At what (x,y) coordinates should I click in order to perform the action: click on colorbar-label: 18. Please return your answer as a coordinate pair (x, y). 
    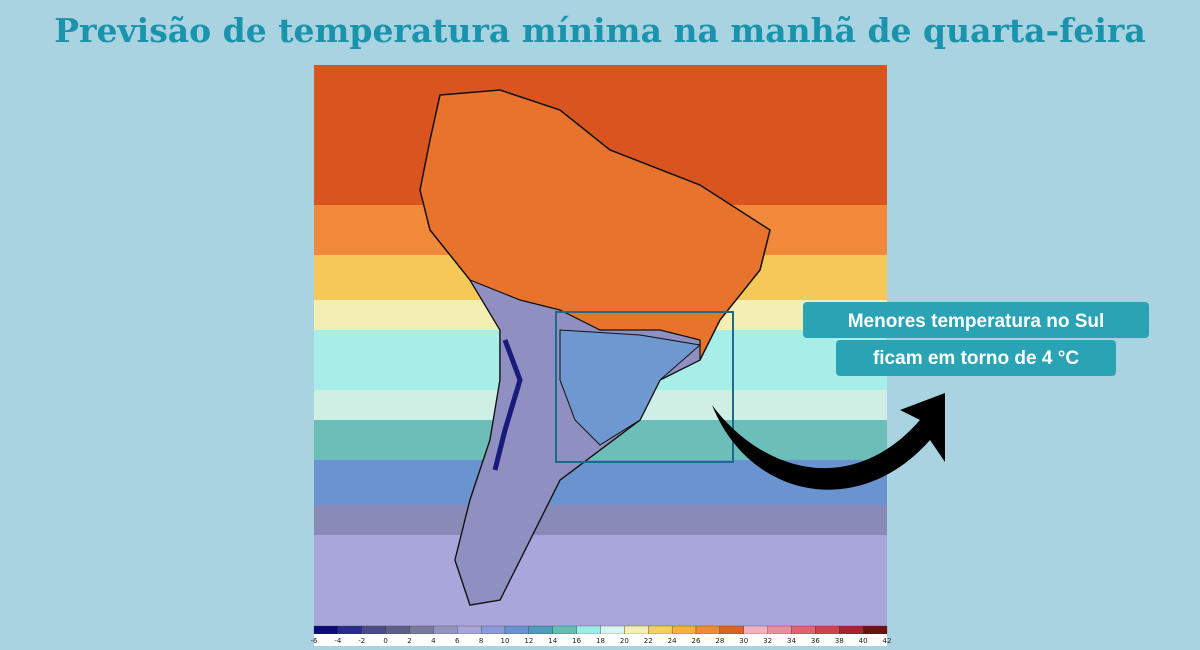
    Looking at the image, I should click on (600, 641).